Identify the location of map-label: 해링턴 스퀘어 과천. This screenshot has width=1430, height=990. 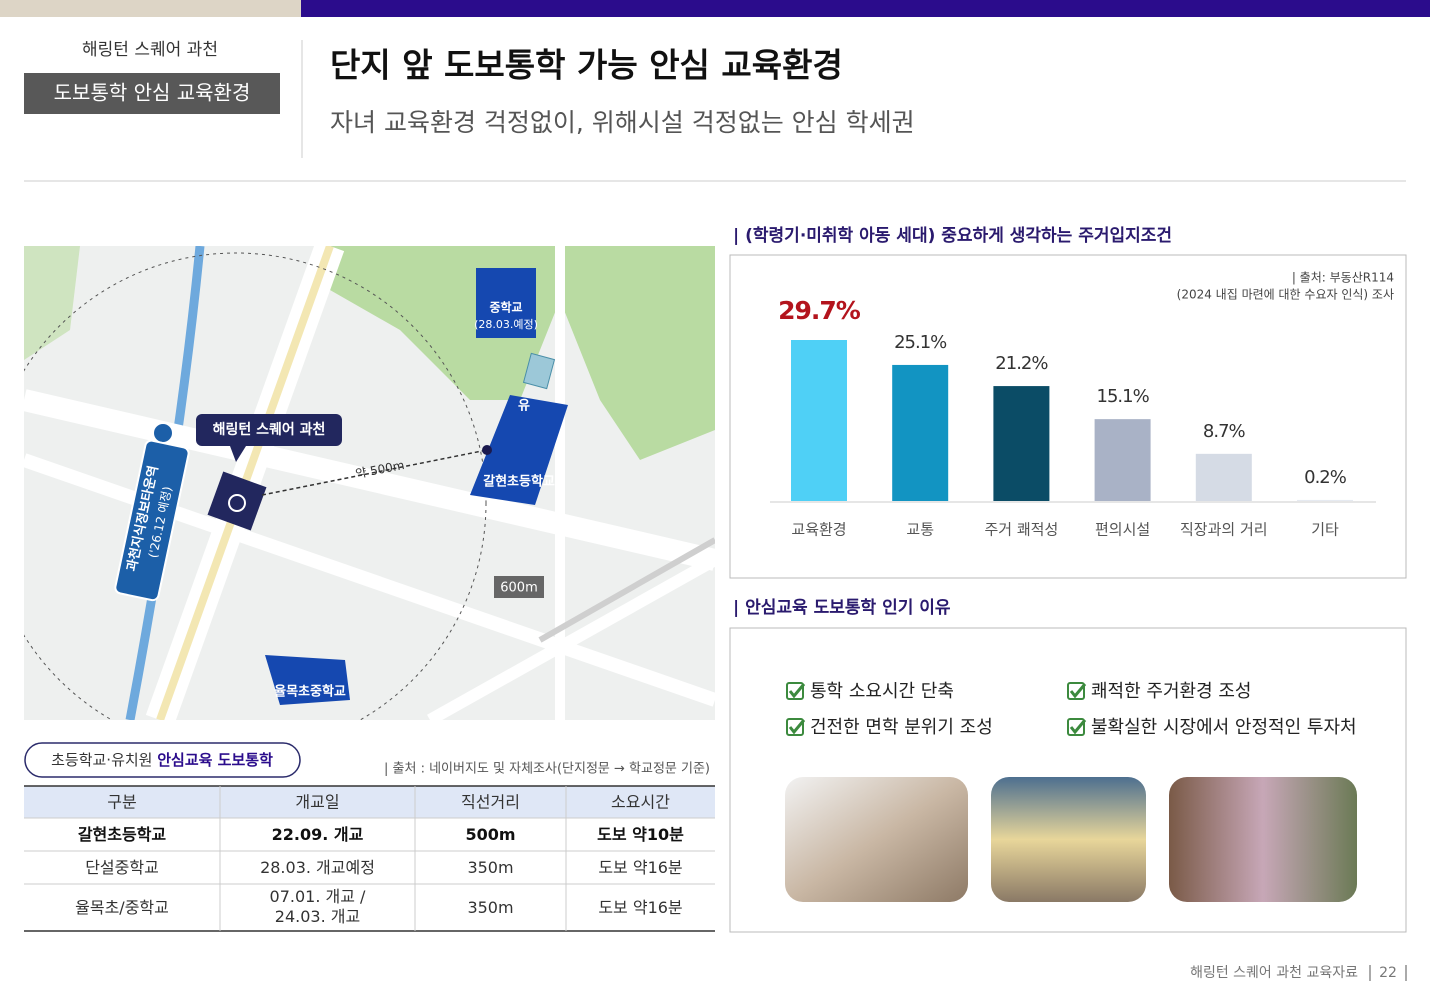
(269, 429).